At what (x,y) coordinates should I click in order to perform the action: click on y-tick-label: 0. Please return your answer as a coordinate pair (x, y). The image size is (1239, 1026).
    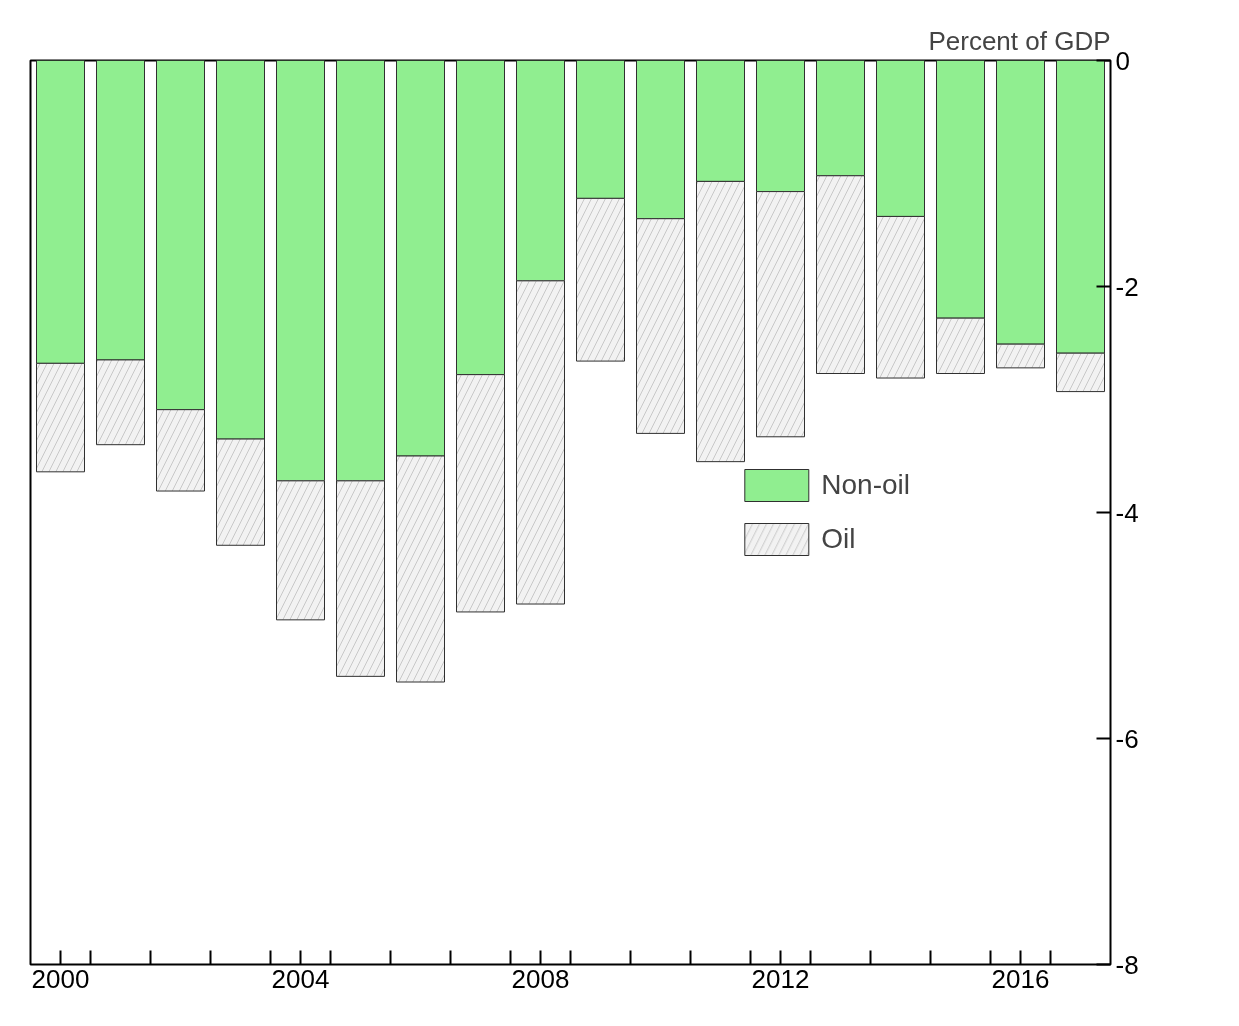
    Looking at the image, I should click on (1122, 60).